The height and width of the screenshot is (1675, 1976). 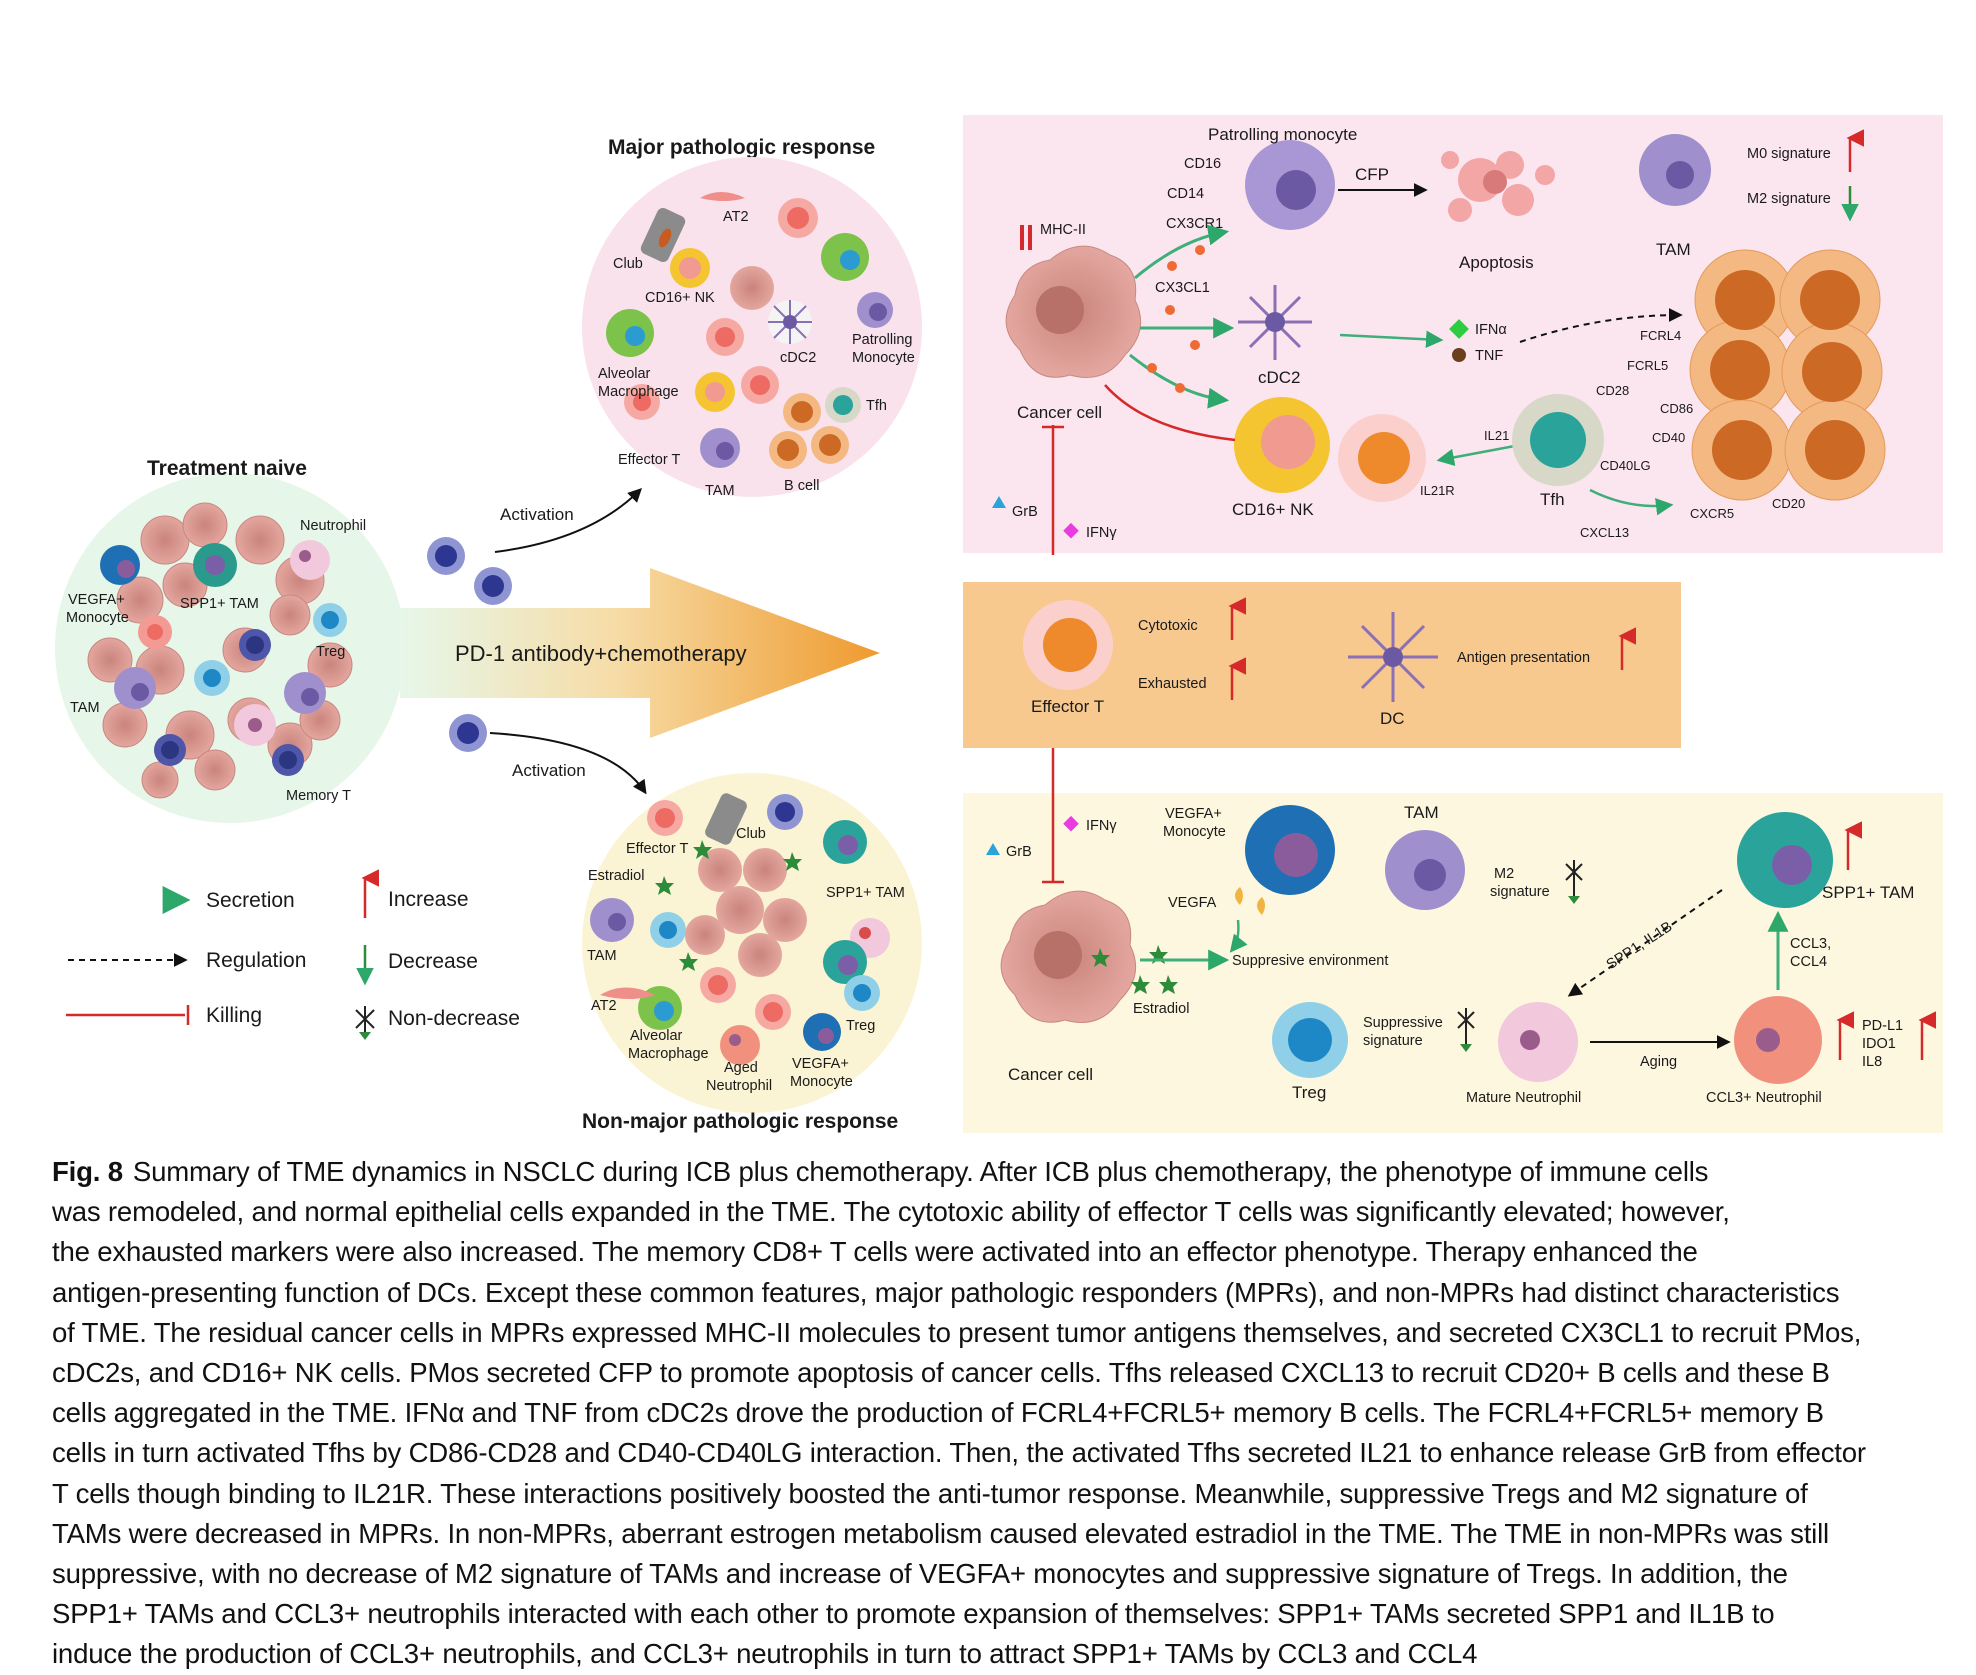 What do you see at coordinates (1192, 903) in the screenshot?
I see `nmpr-vegfa: VEGFA` at bounding box center [1192, 903].